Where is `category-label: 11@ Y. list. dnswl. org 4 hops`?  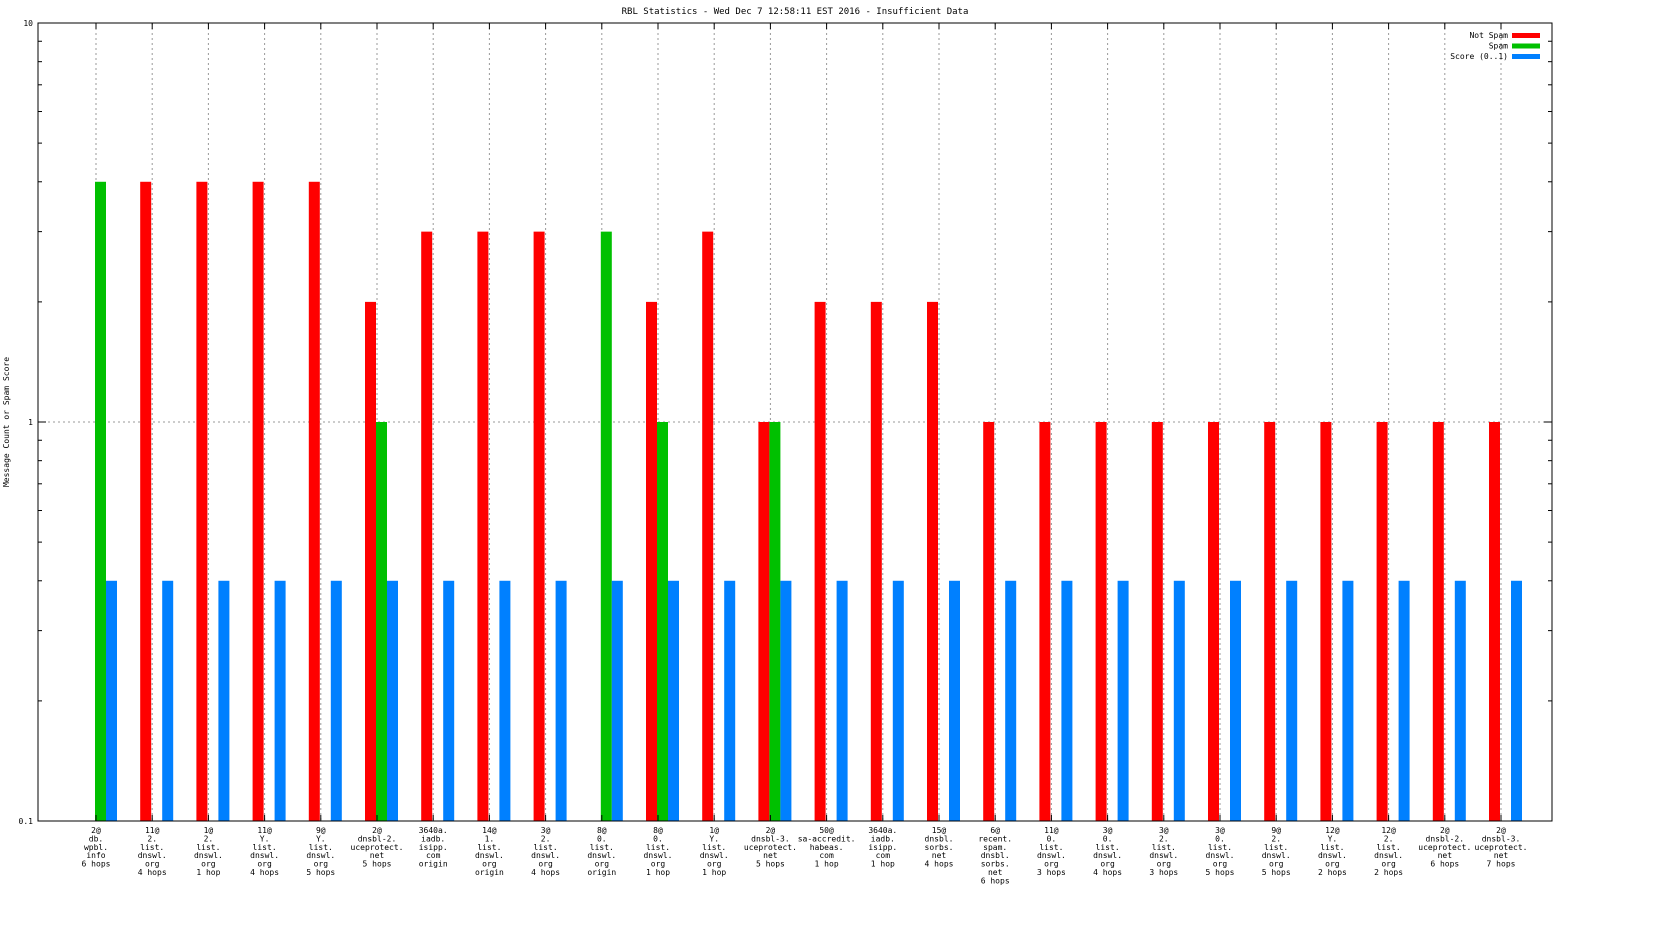 category-label: 11@ Y. list. dnswl. org 4 hops is located at coordinates (264, 851).